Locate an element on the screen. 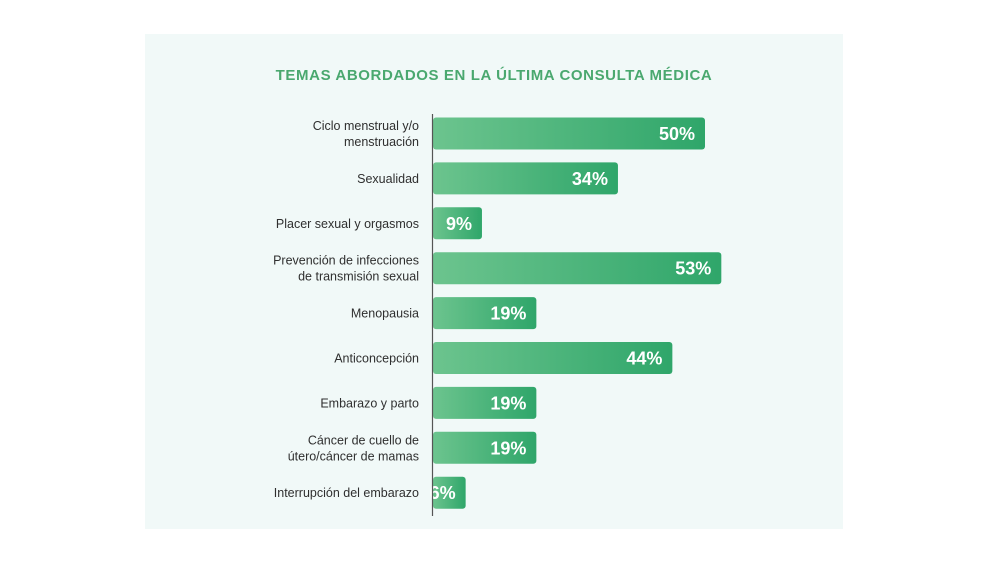 This screenshot has height=563, width=1000. bar-value-label: 9% is located at coordinates (459, 224).